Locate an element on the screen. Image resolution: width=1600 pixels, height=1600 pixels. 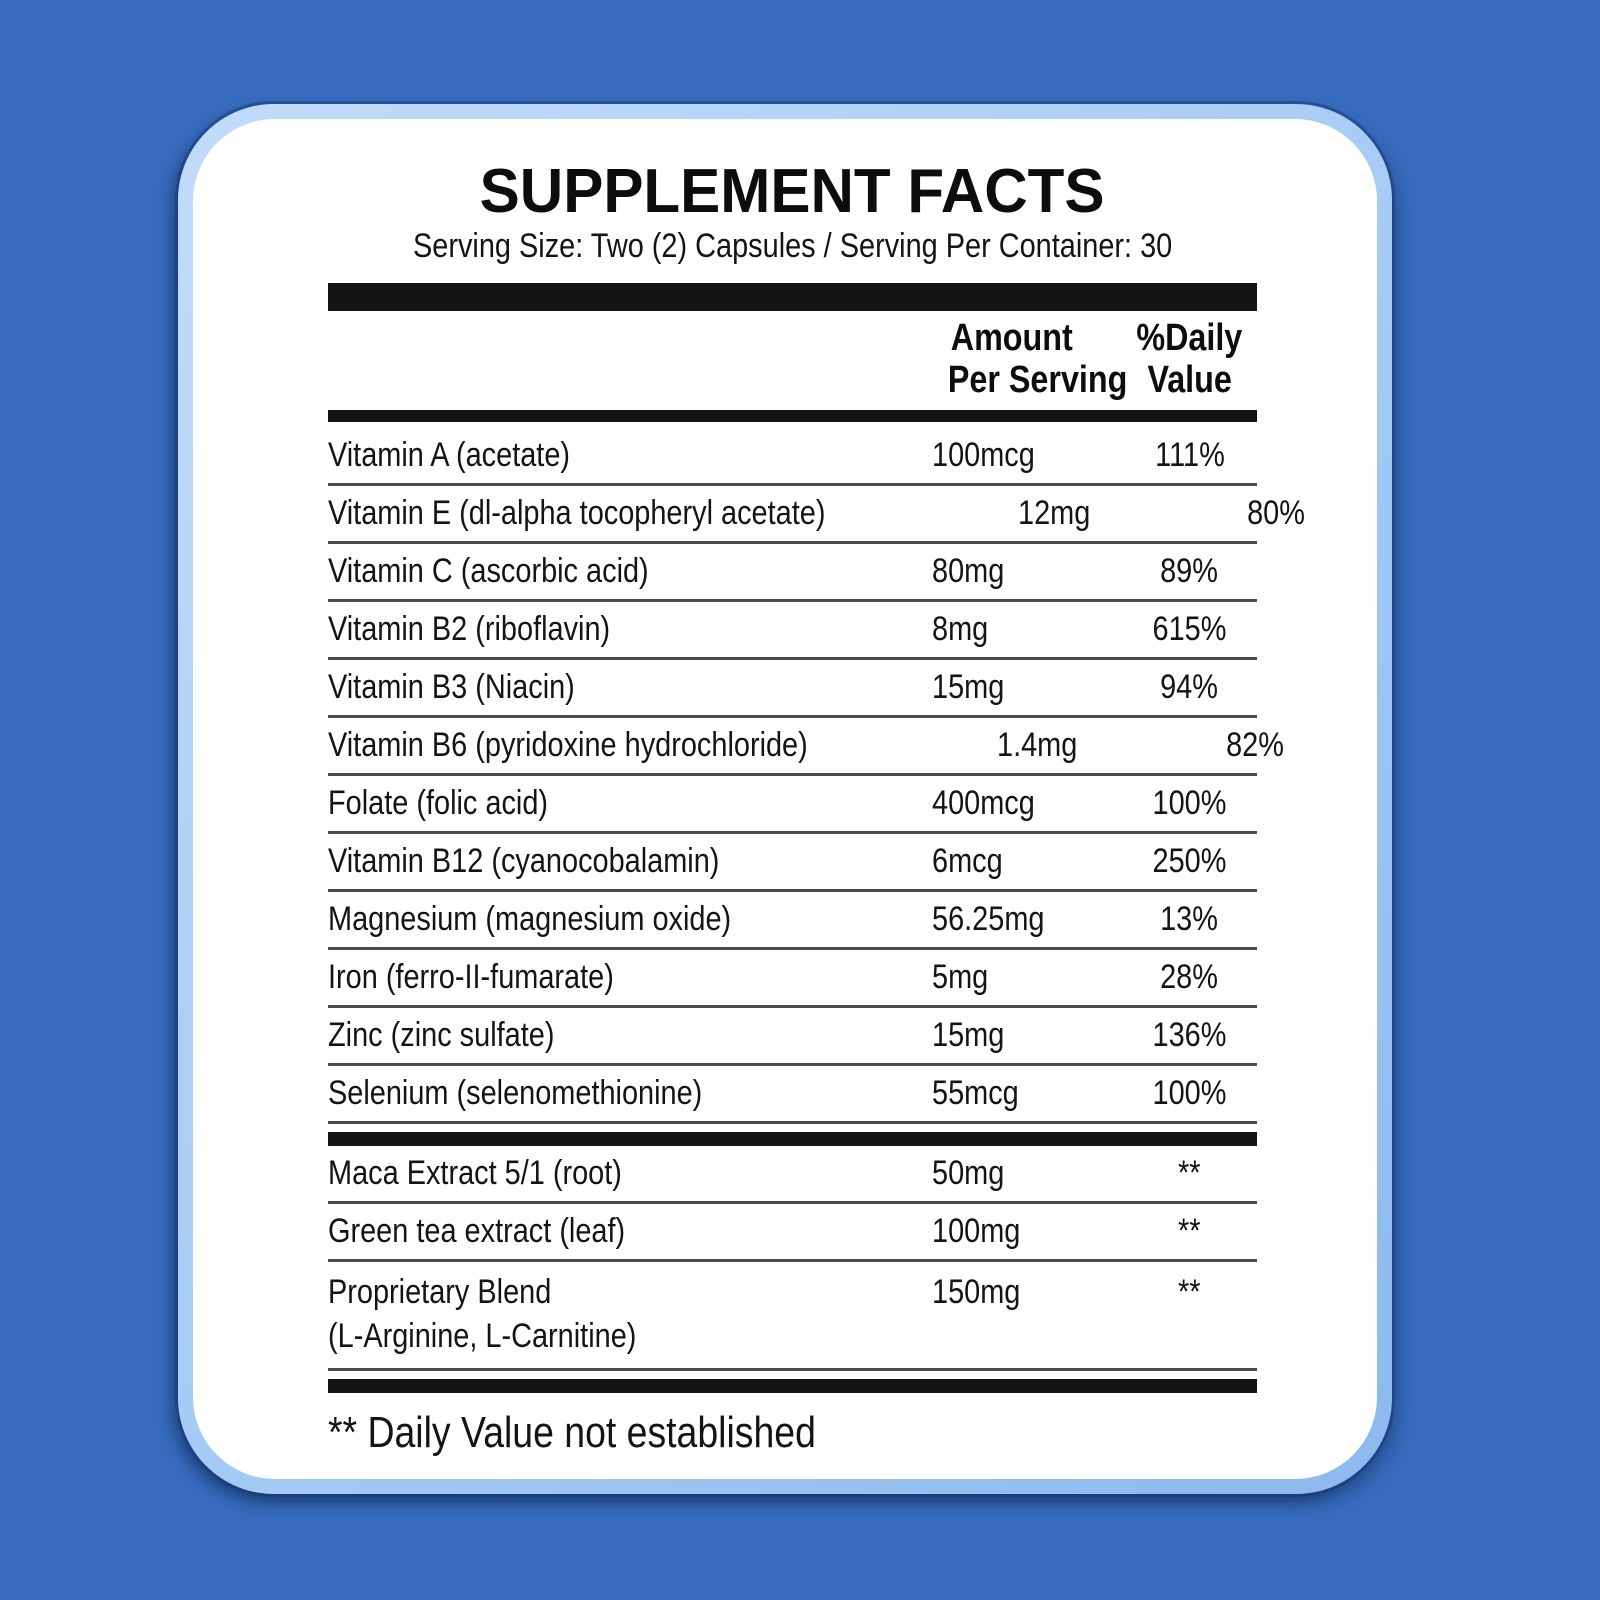
ingredient-name-cell: Vitamin B2 (riboflavin) is located at coordinates (577, 629).